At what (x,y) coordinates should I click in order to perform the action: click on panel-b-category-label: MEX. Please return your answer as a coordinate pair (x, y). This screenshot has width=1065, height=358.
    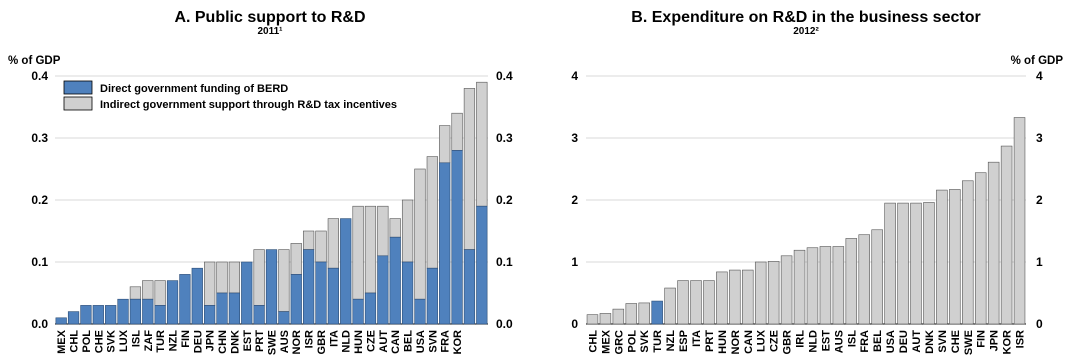
    Looking at the image, I should click on (606, 341).